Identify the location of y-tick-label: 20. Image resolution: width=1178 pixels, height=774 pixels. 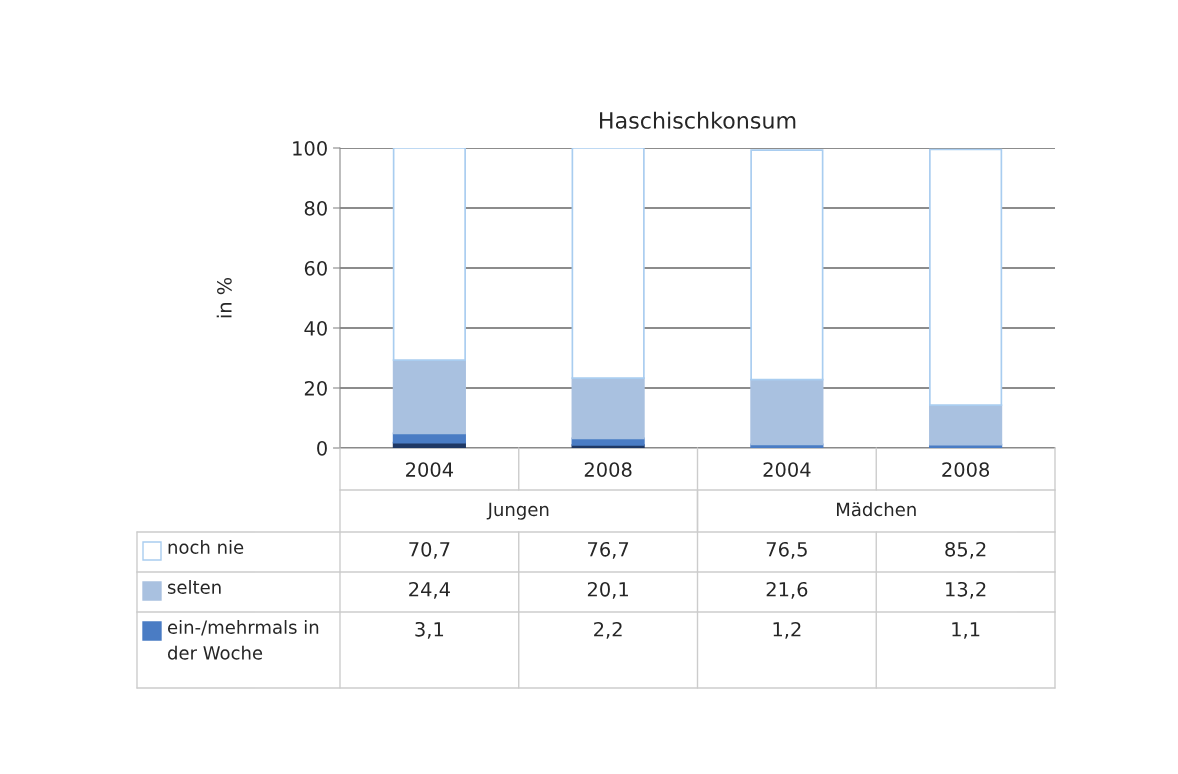
(315, 388).